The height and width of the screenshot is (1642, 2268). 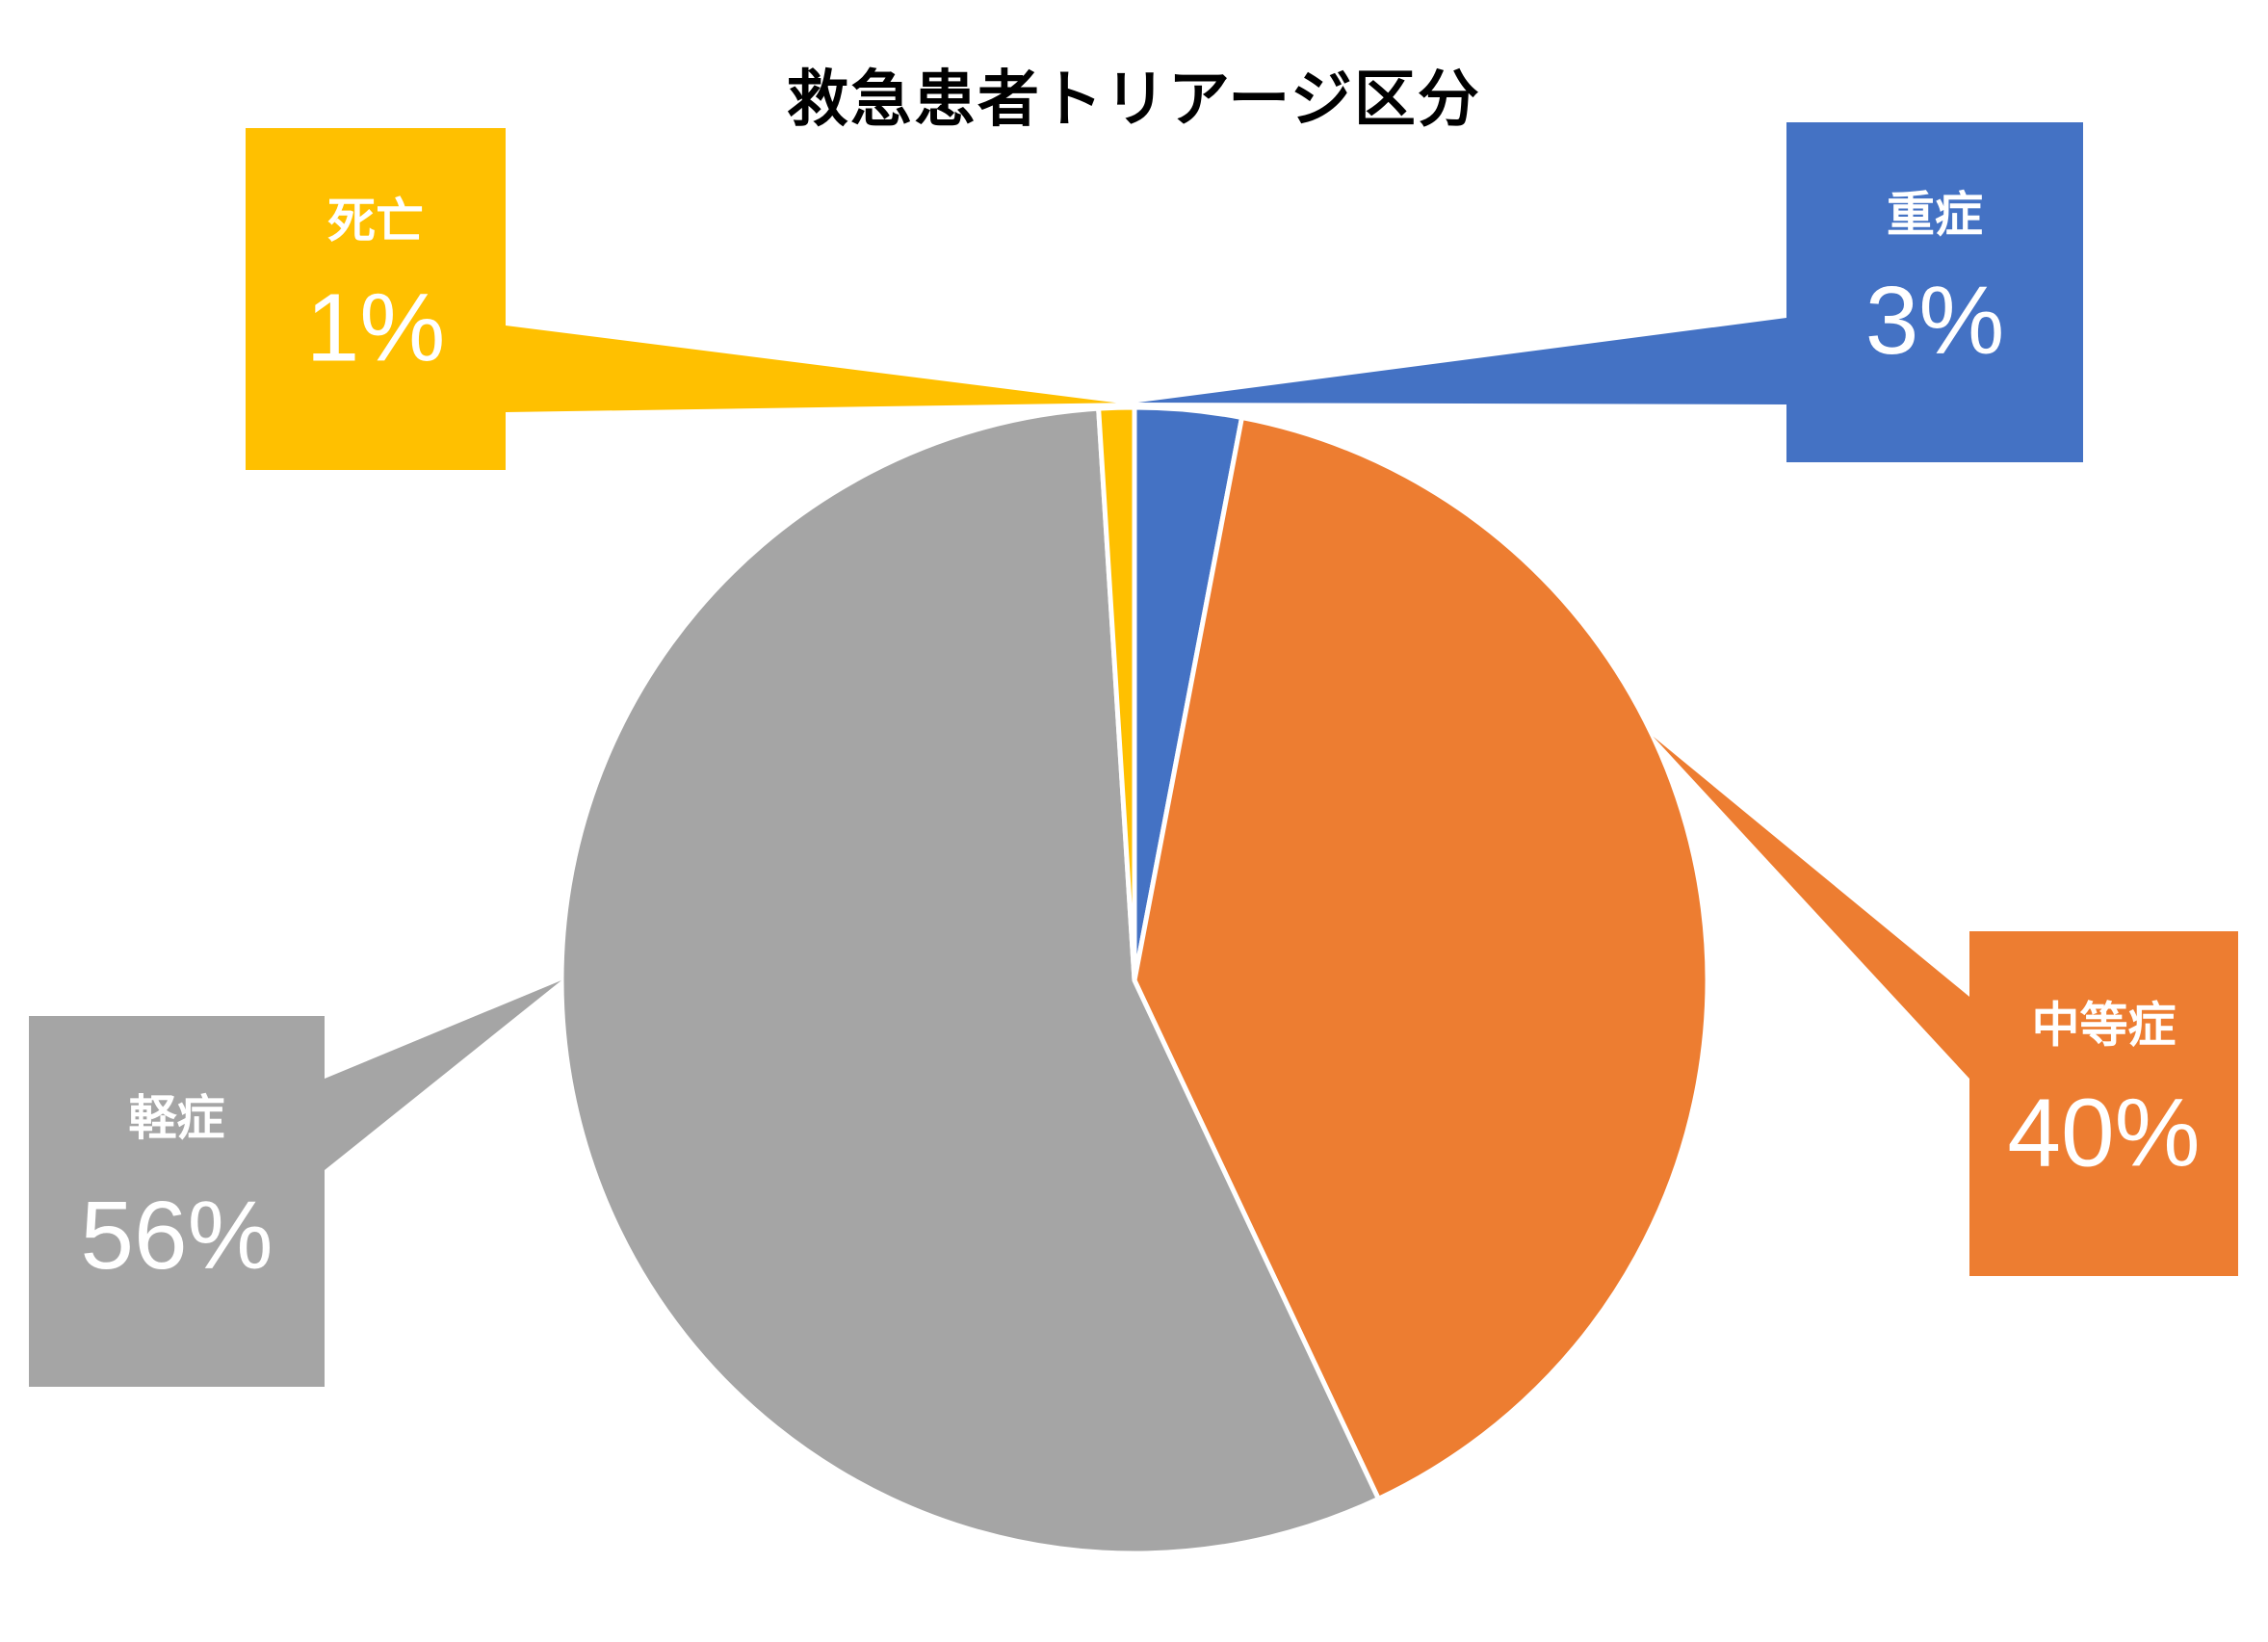 I want to click on callout-category-label: 重症, so click(x=1935, y=215).